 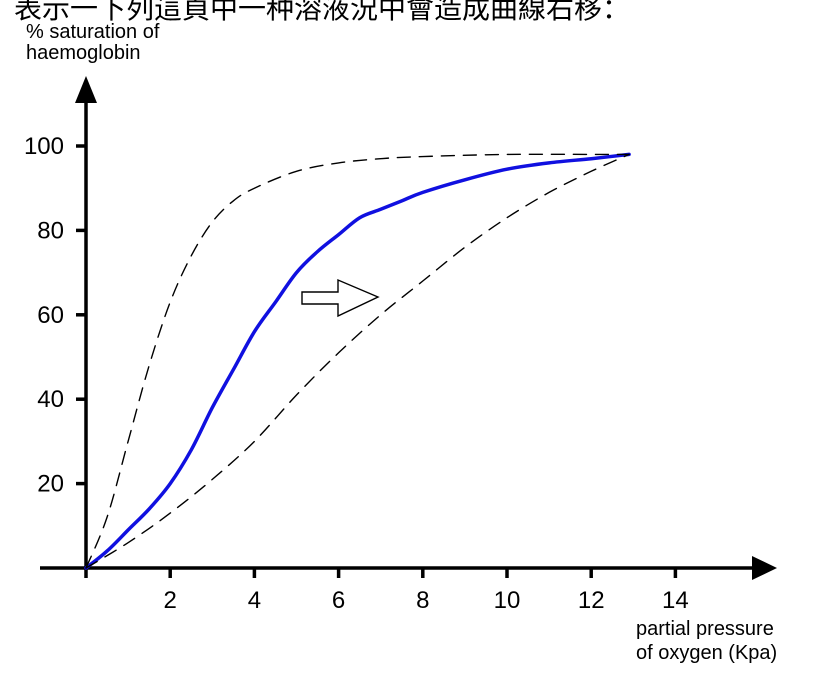 What do you see at coordinates (707, 653) in the screenshot?
I see `x-axis-label-line-2: of oxygen (Kpa)` at bounding box center [707, 653].